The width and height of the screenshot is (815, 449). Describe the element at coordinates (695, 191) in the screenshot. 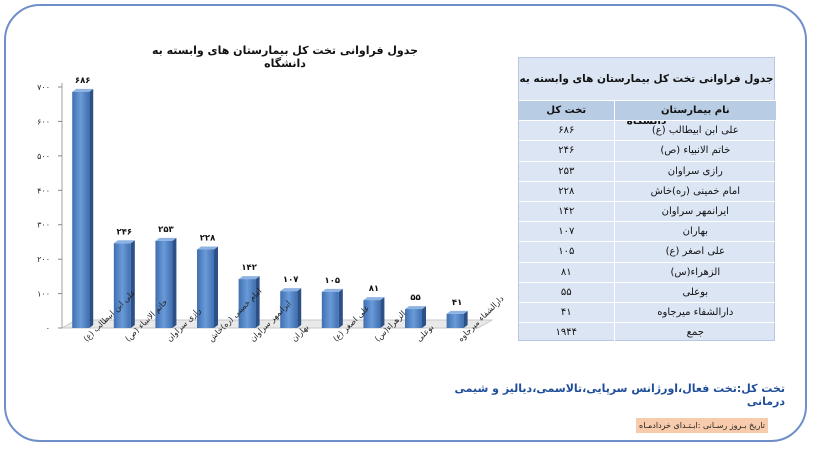

I see `table-cell-name: امام خمینی (ره)خاش` at that location.